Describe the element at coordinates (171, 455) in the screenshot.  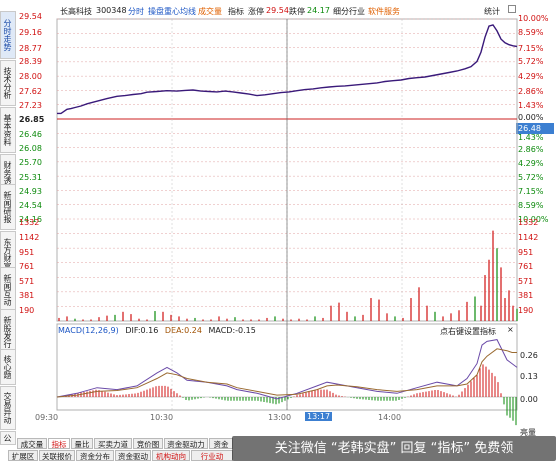
I see `bottom-tab-institutions: 机构动向` at that location.